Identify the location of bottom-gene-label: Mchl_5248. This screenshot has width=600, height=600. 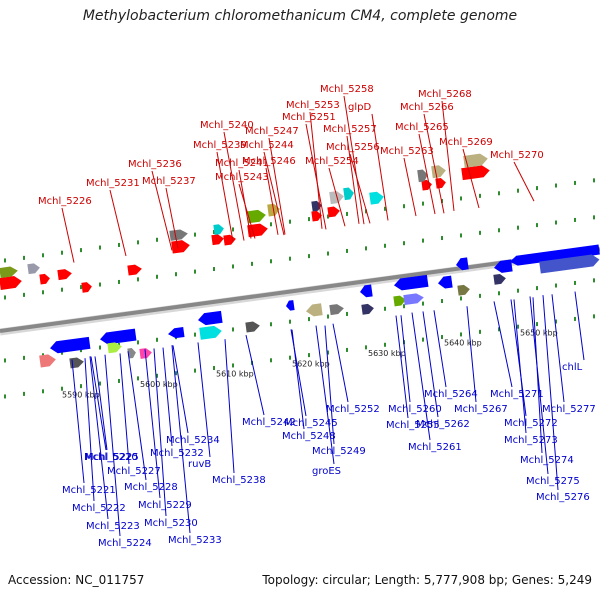
(309, 436).